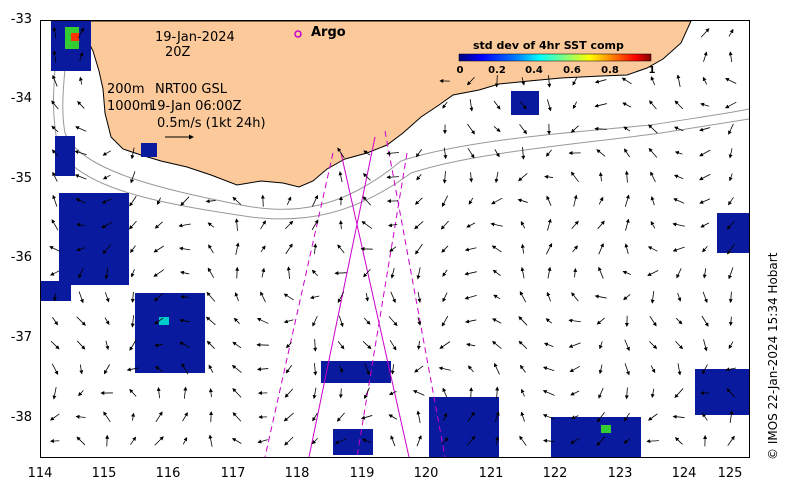 Image resolution: width=791 pixels, height=492 pixels. What do you see at coordinates (362, 473) in the screenshot?
I see `x-tick-label: 119` at bounding box center [362, 473].